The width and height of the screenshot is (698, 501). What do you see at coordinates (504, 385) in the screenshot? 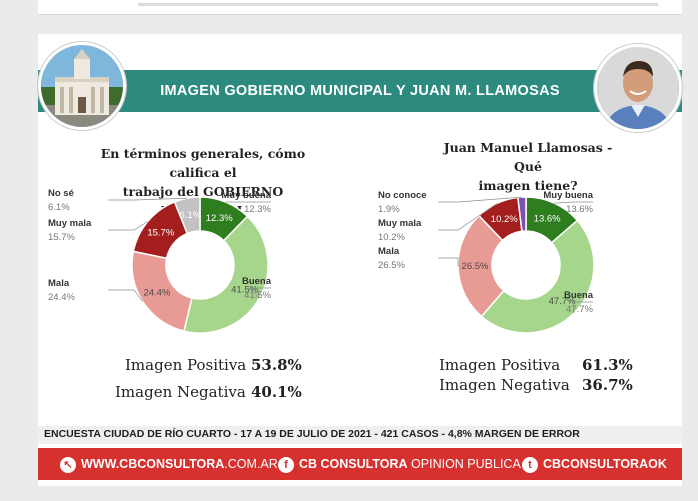
I see `right-negative-label: Imagen Negativa` at bounding box center [504, 385].